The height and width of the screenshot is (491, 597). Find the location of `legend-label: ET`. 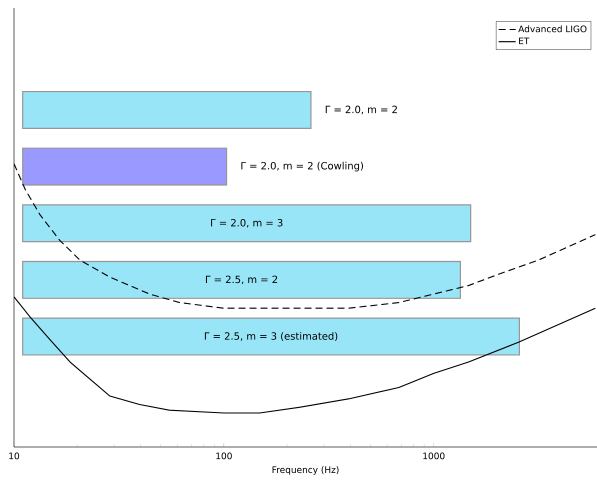

legend-label: ET is located at coordinates (524, 41).